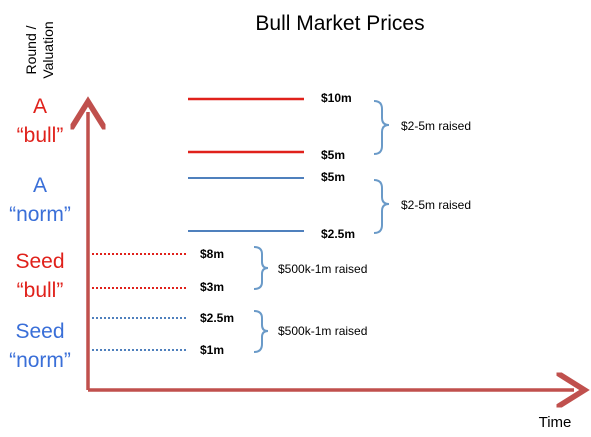 The image size is (591, 437). Describe the element at coordinates (338, 234) in the screenshot. I see `range-low-label: $2.5m` at that location.